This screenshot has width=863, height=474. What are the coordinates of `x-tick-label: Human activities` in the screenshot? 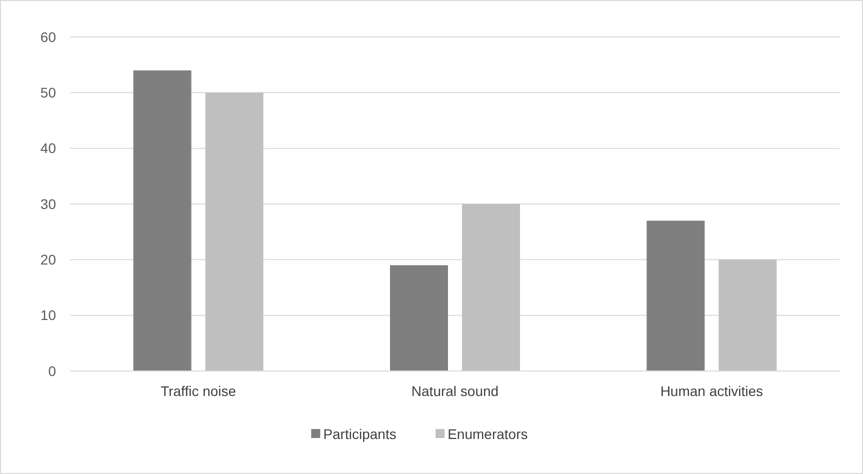 It's located at (712, 391).